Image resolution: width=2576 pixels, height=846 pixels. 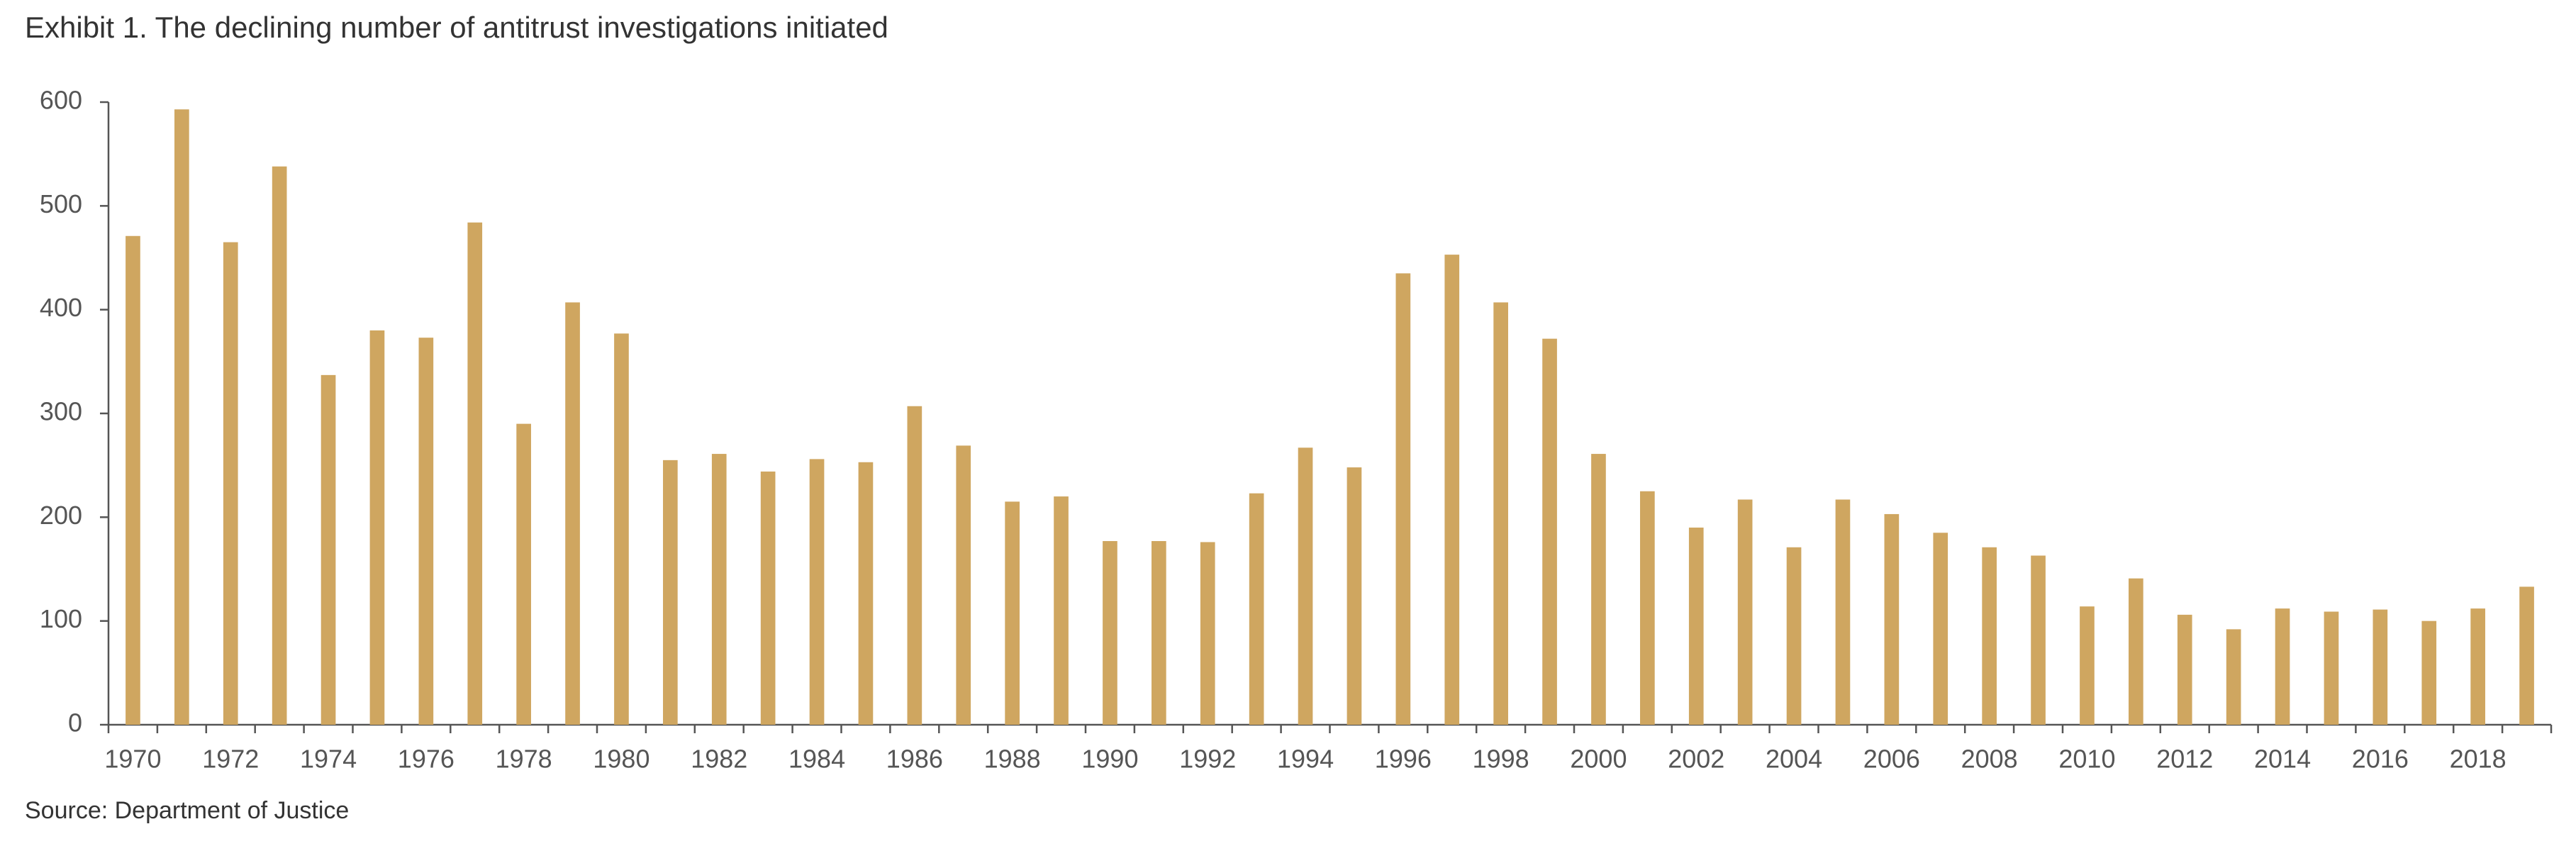 I want to click on x-tick-label: 1976, so click(x=426, y=759).